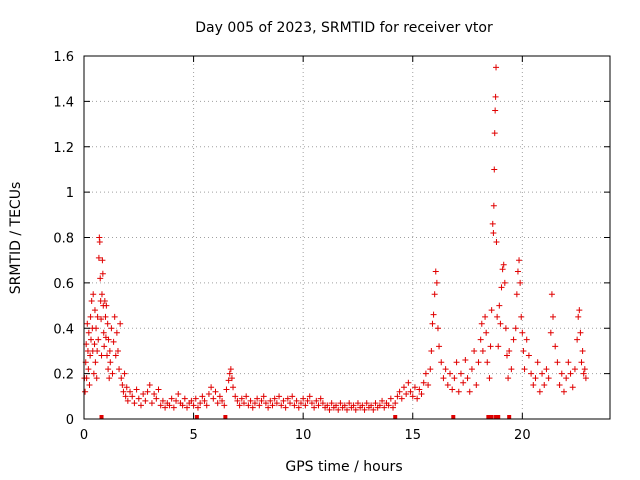 This screenshot has width=640, height=480. What do you see at coordinates (522, 435) in the screenshot?
I see `x-tick-label: 20` at bounding box center [522, 435].